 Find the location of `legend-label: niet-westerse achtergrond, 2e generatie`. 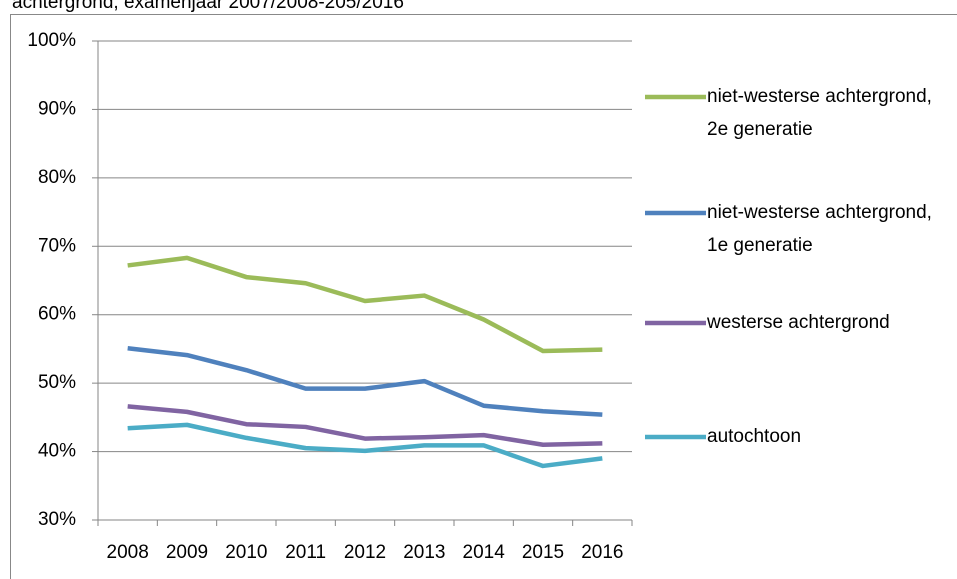

legend-label: niet-westerse achtergrond, 2e generatie is located at coordinates (819, 113).